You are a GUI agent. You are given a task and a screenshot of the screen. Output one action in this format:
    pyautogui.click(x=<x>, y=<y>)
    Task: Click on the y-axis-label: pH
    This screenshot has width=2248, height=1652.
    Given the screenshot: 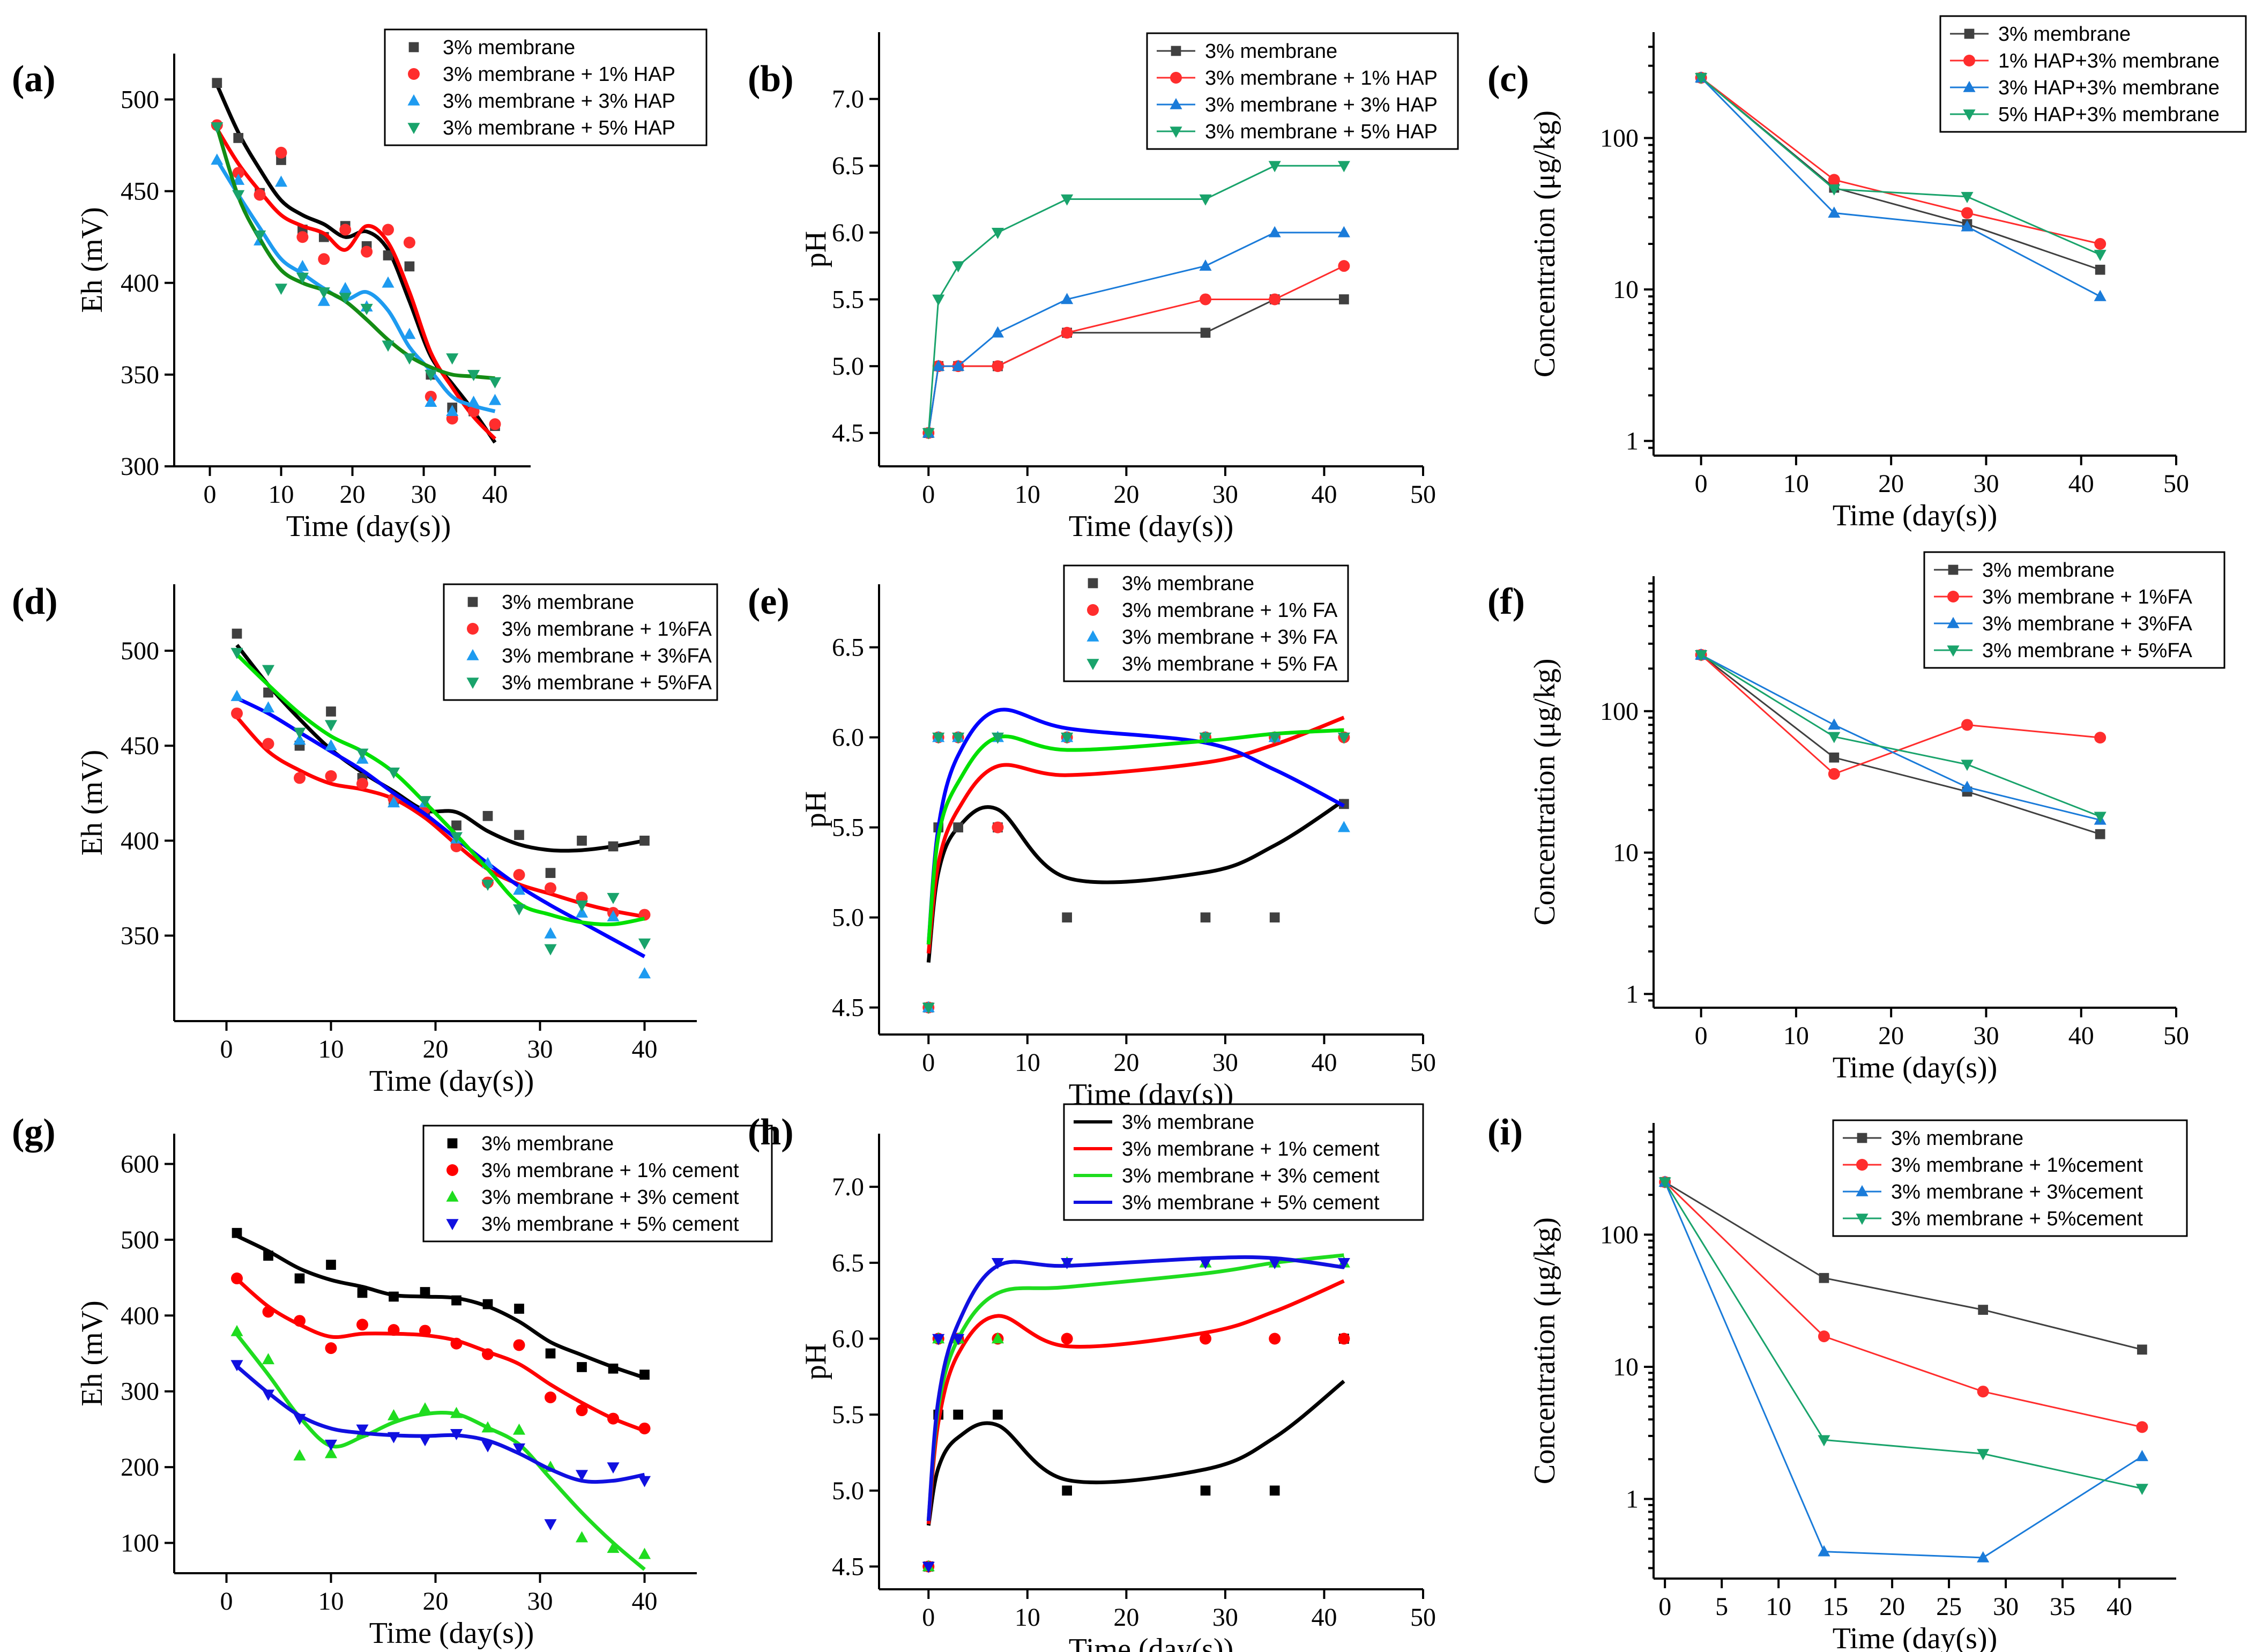 What is the action you would take?
    pyautogui.click(x=815, y=809)
    